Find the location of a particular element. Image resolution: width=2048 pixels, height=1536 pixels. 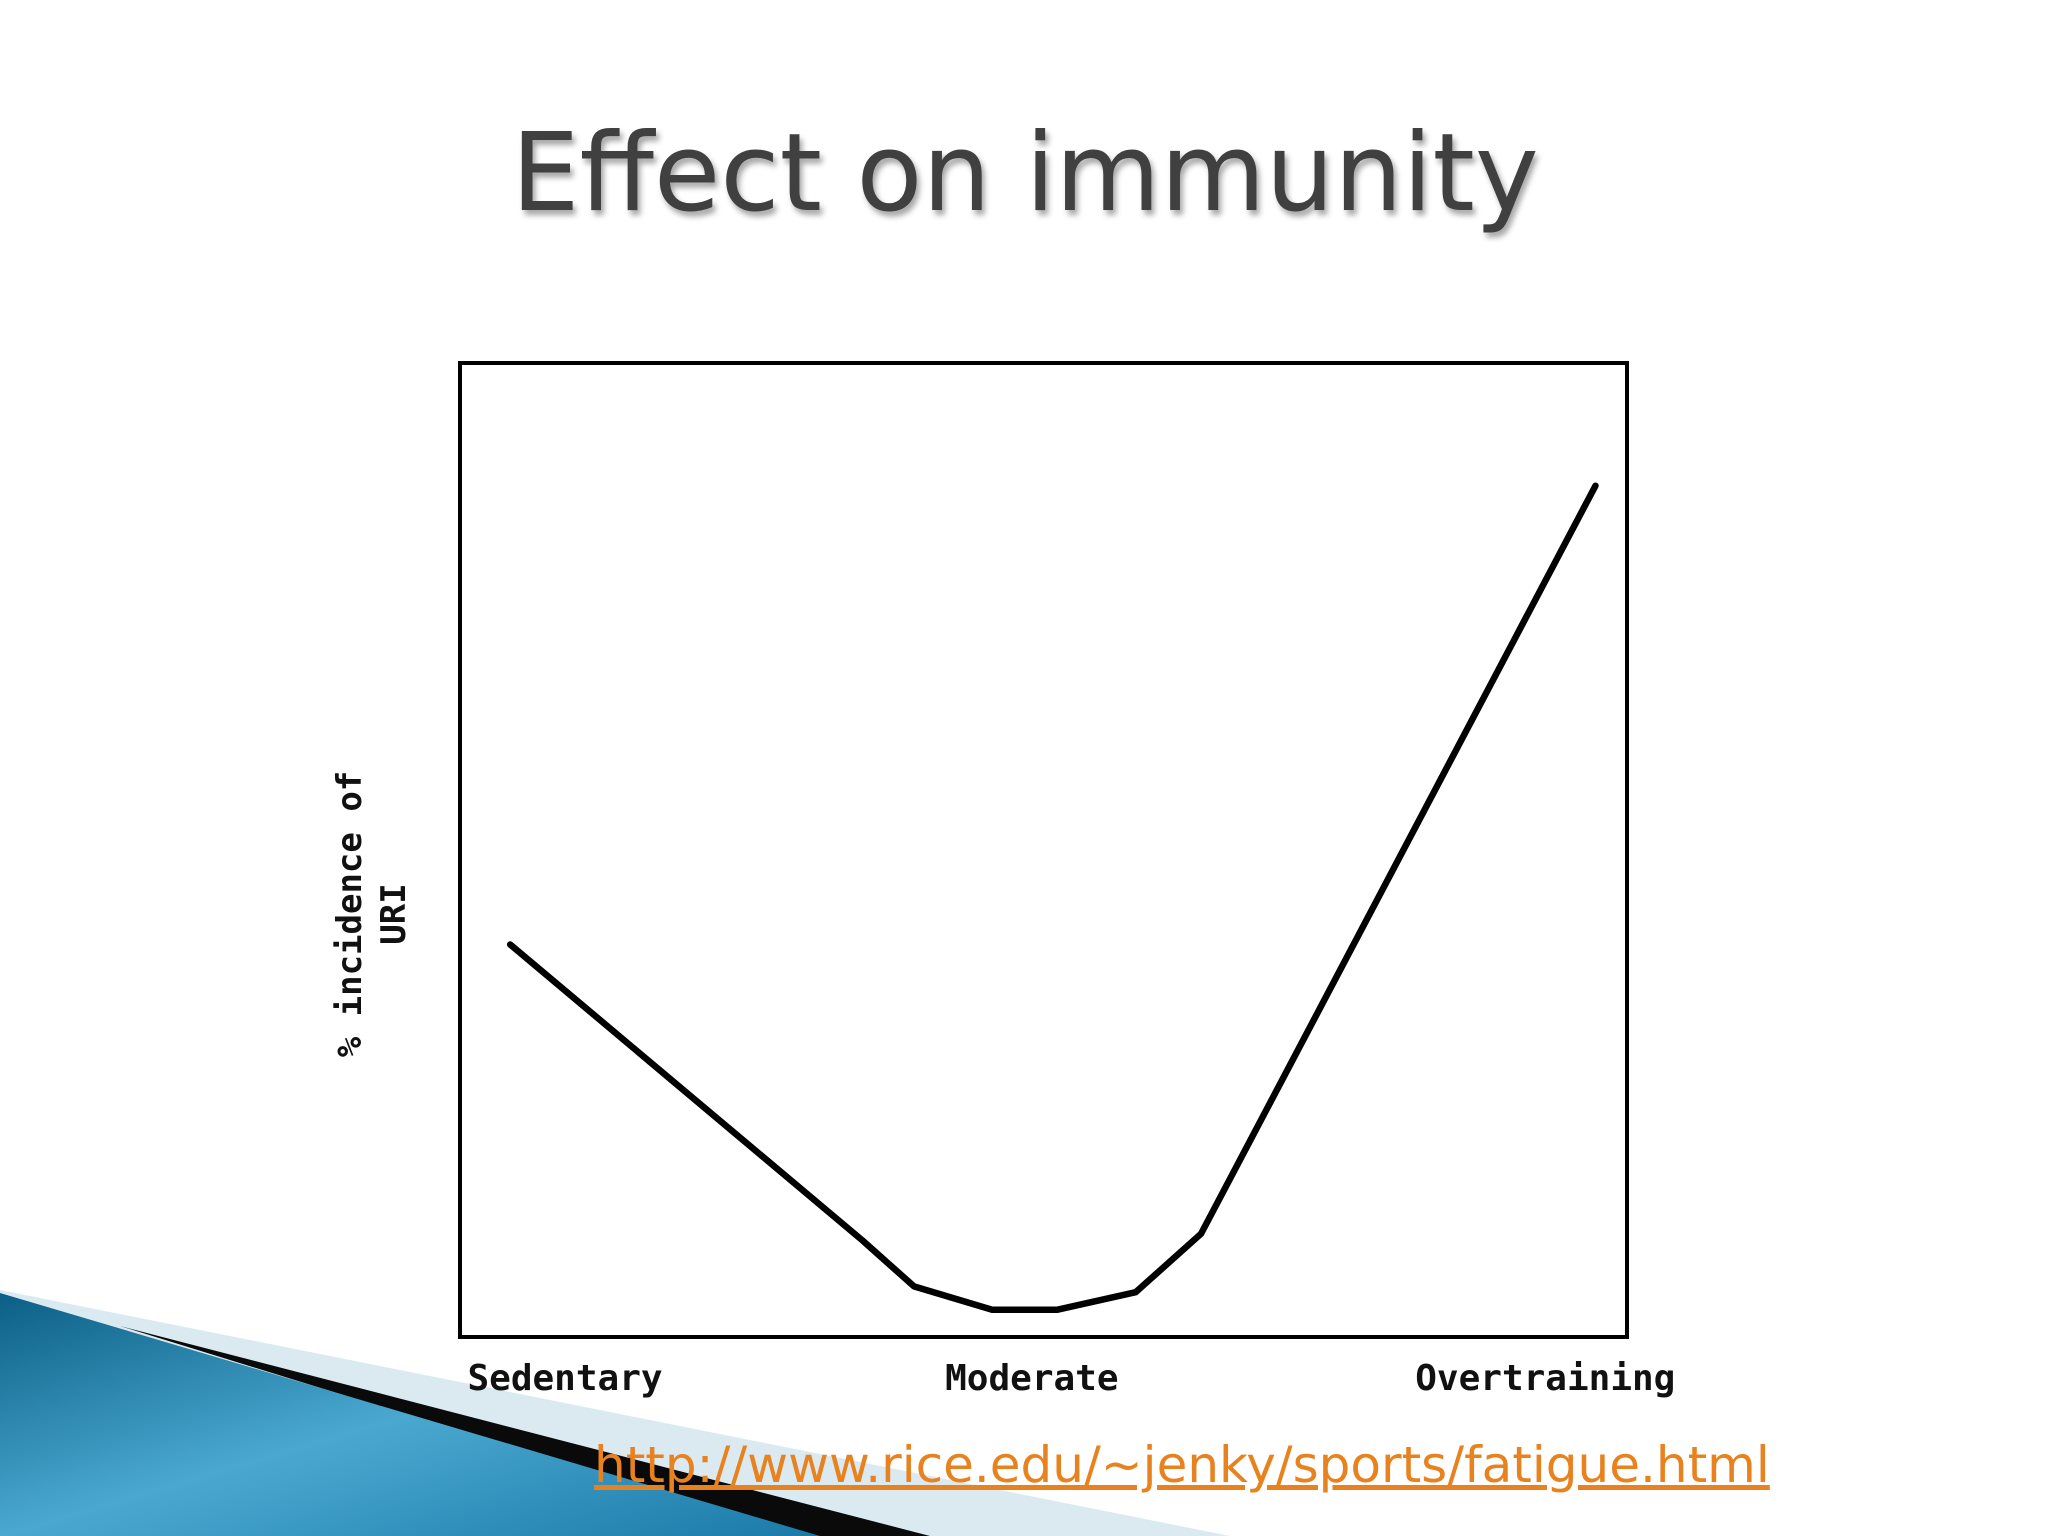

x-tick-label: Moderate is located at coordinates (1031, 1378).